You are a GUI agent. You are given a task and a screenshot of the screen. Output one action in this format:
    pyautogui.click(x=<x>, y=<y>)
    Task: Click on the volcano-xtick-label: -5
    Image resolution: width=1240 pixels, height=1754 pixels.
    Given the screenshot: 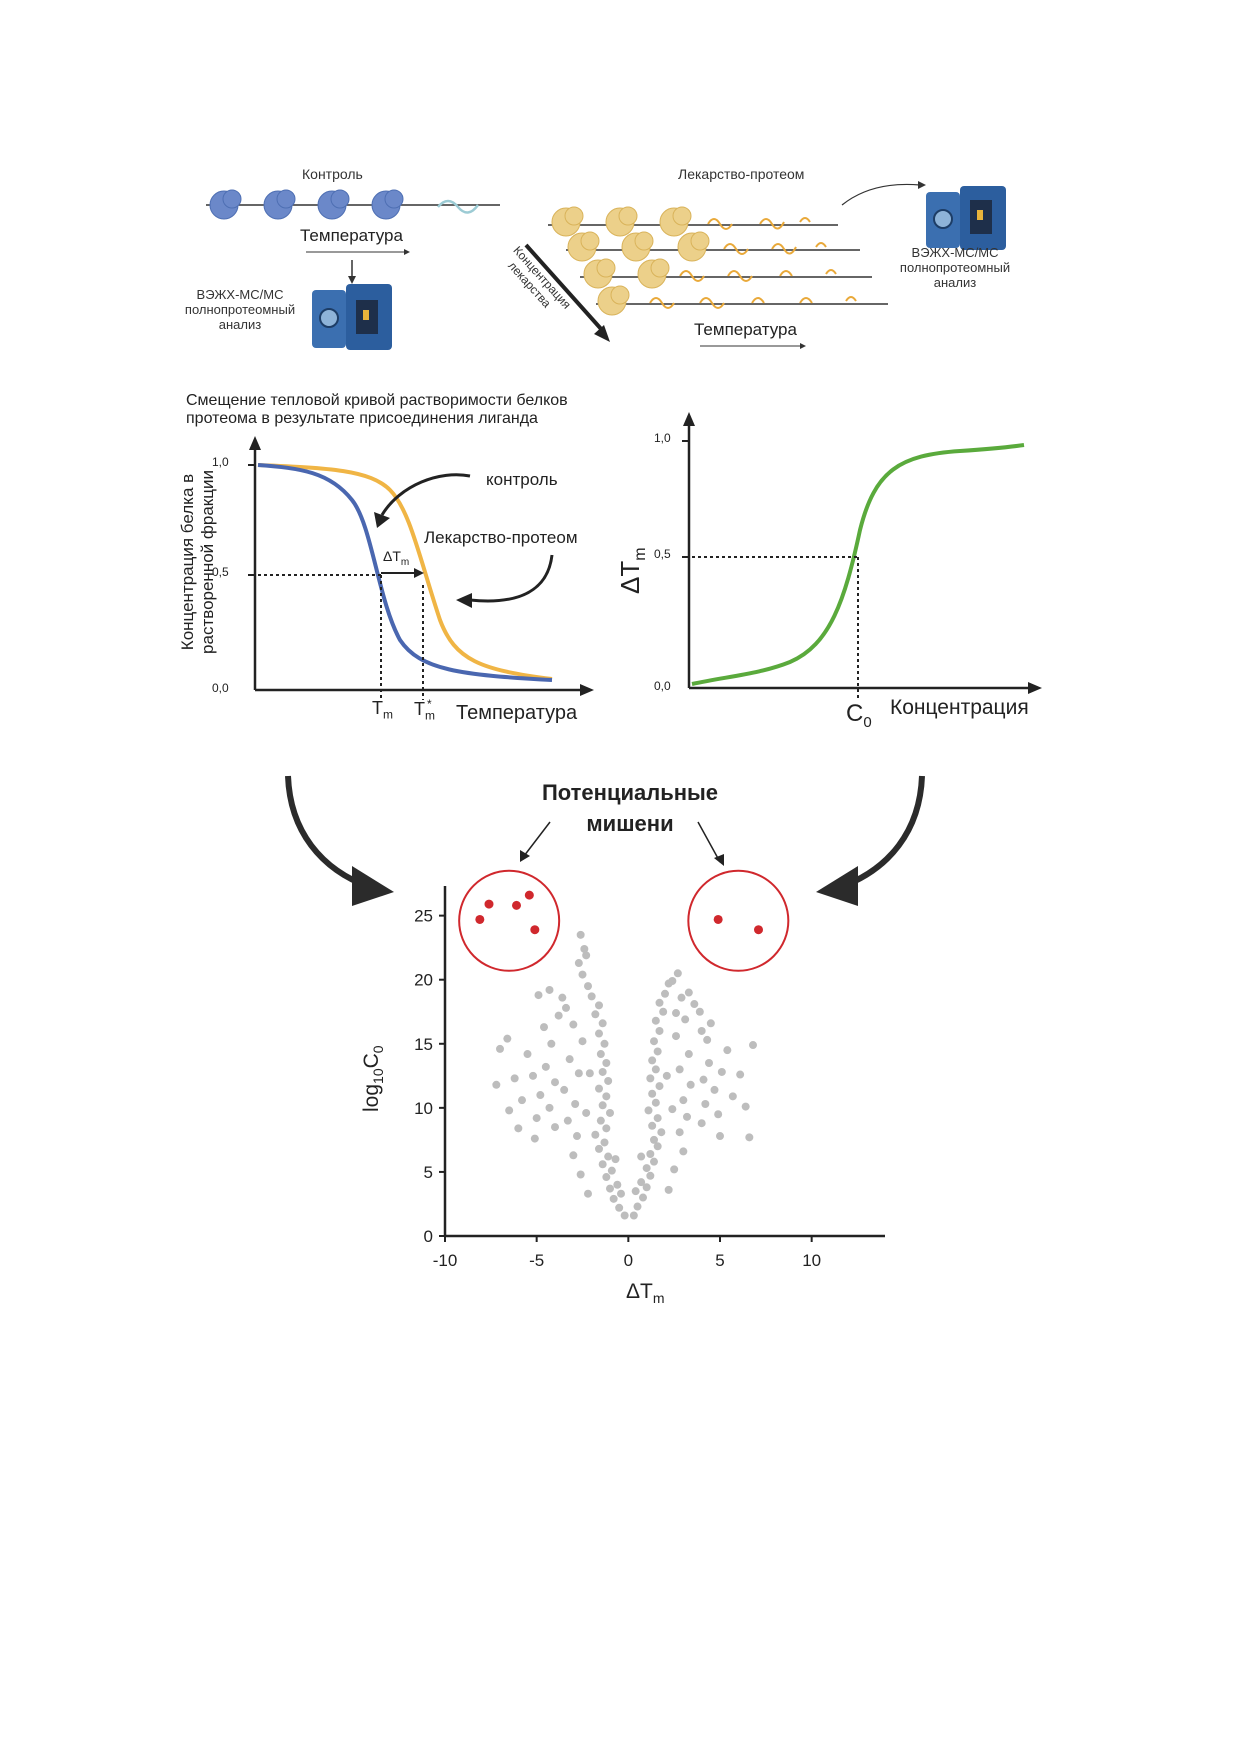 What is the action you would take?
    pyautogui.click(x=536, y=1260)
    